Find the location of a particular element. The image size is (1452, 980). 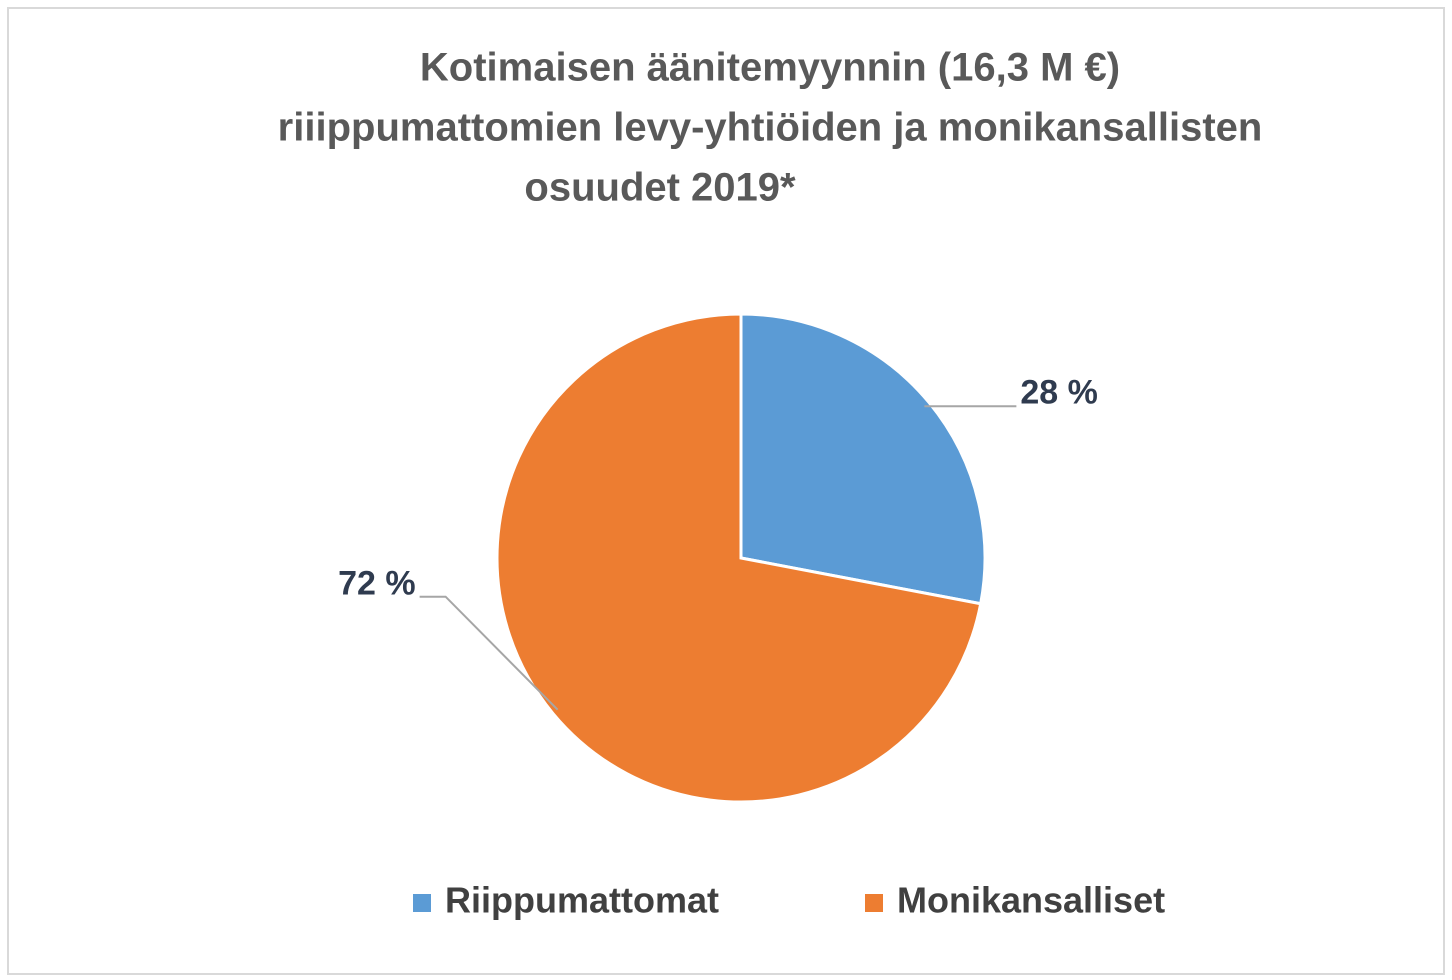

data-label: 72 % is located at coordinates (377, 584).